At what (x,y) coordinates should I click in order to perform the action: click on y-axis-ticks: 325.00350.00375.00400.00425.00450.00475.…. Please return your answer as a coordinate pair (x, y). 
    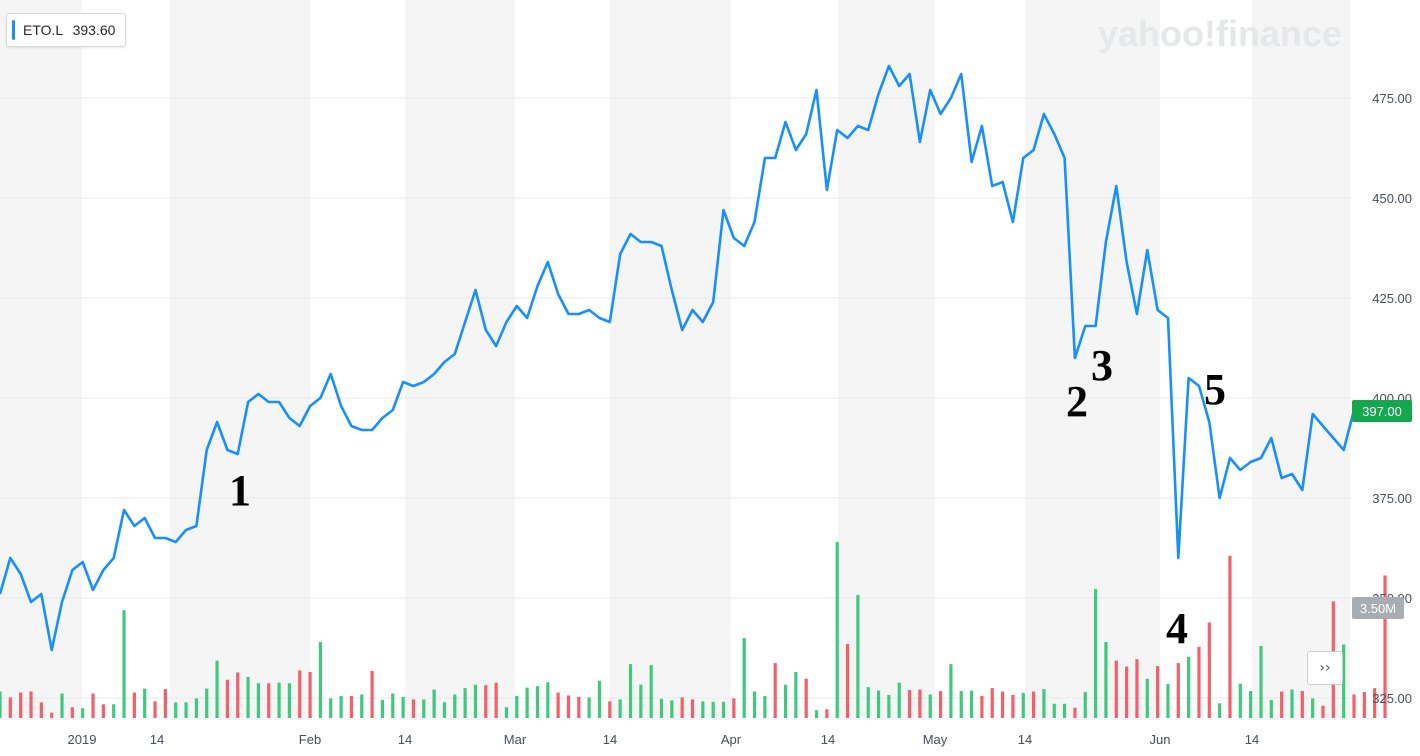
    Looking at the image, I should click on (1392, 398).